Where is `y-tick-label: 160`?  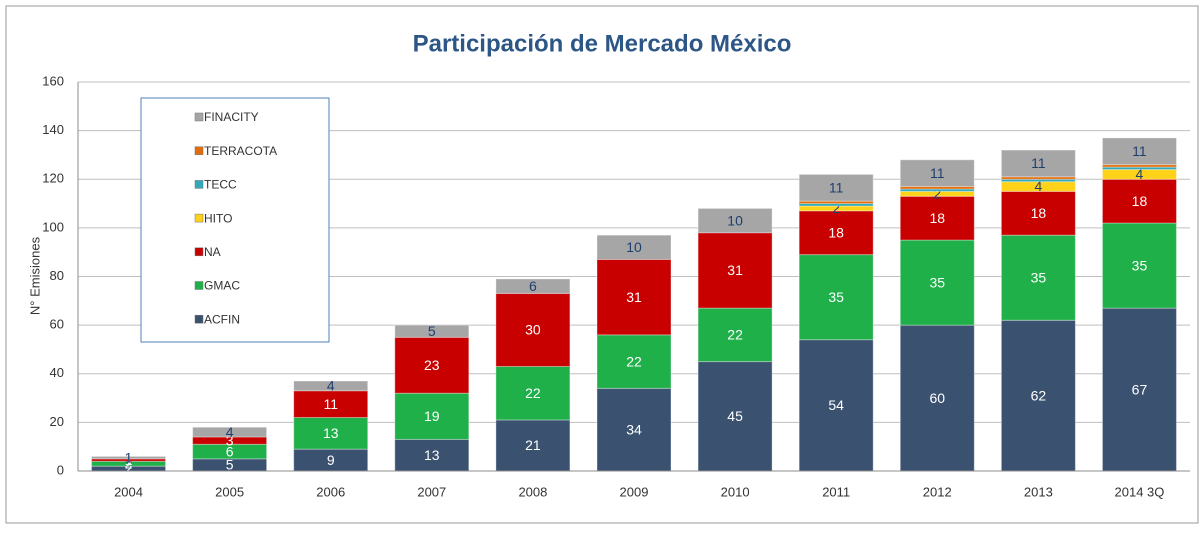
y-tick-label: 160 is located at coordinates (53, 80).